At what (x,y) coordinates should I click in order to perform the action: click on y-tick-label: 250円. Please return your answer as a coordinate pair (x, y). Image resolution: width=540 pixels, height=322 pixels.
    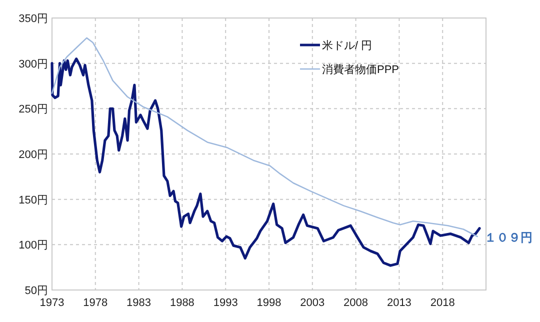
    Looking at the image, I should click on (33, 110).